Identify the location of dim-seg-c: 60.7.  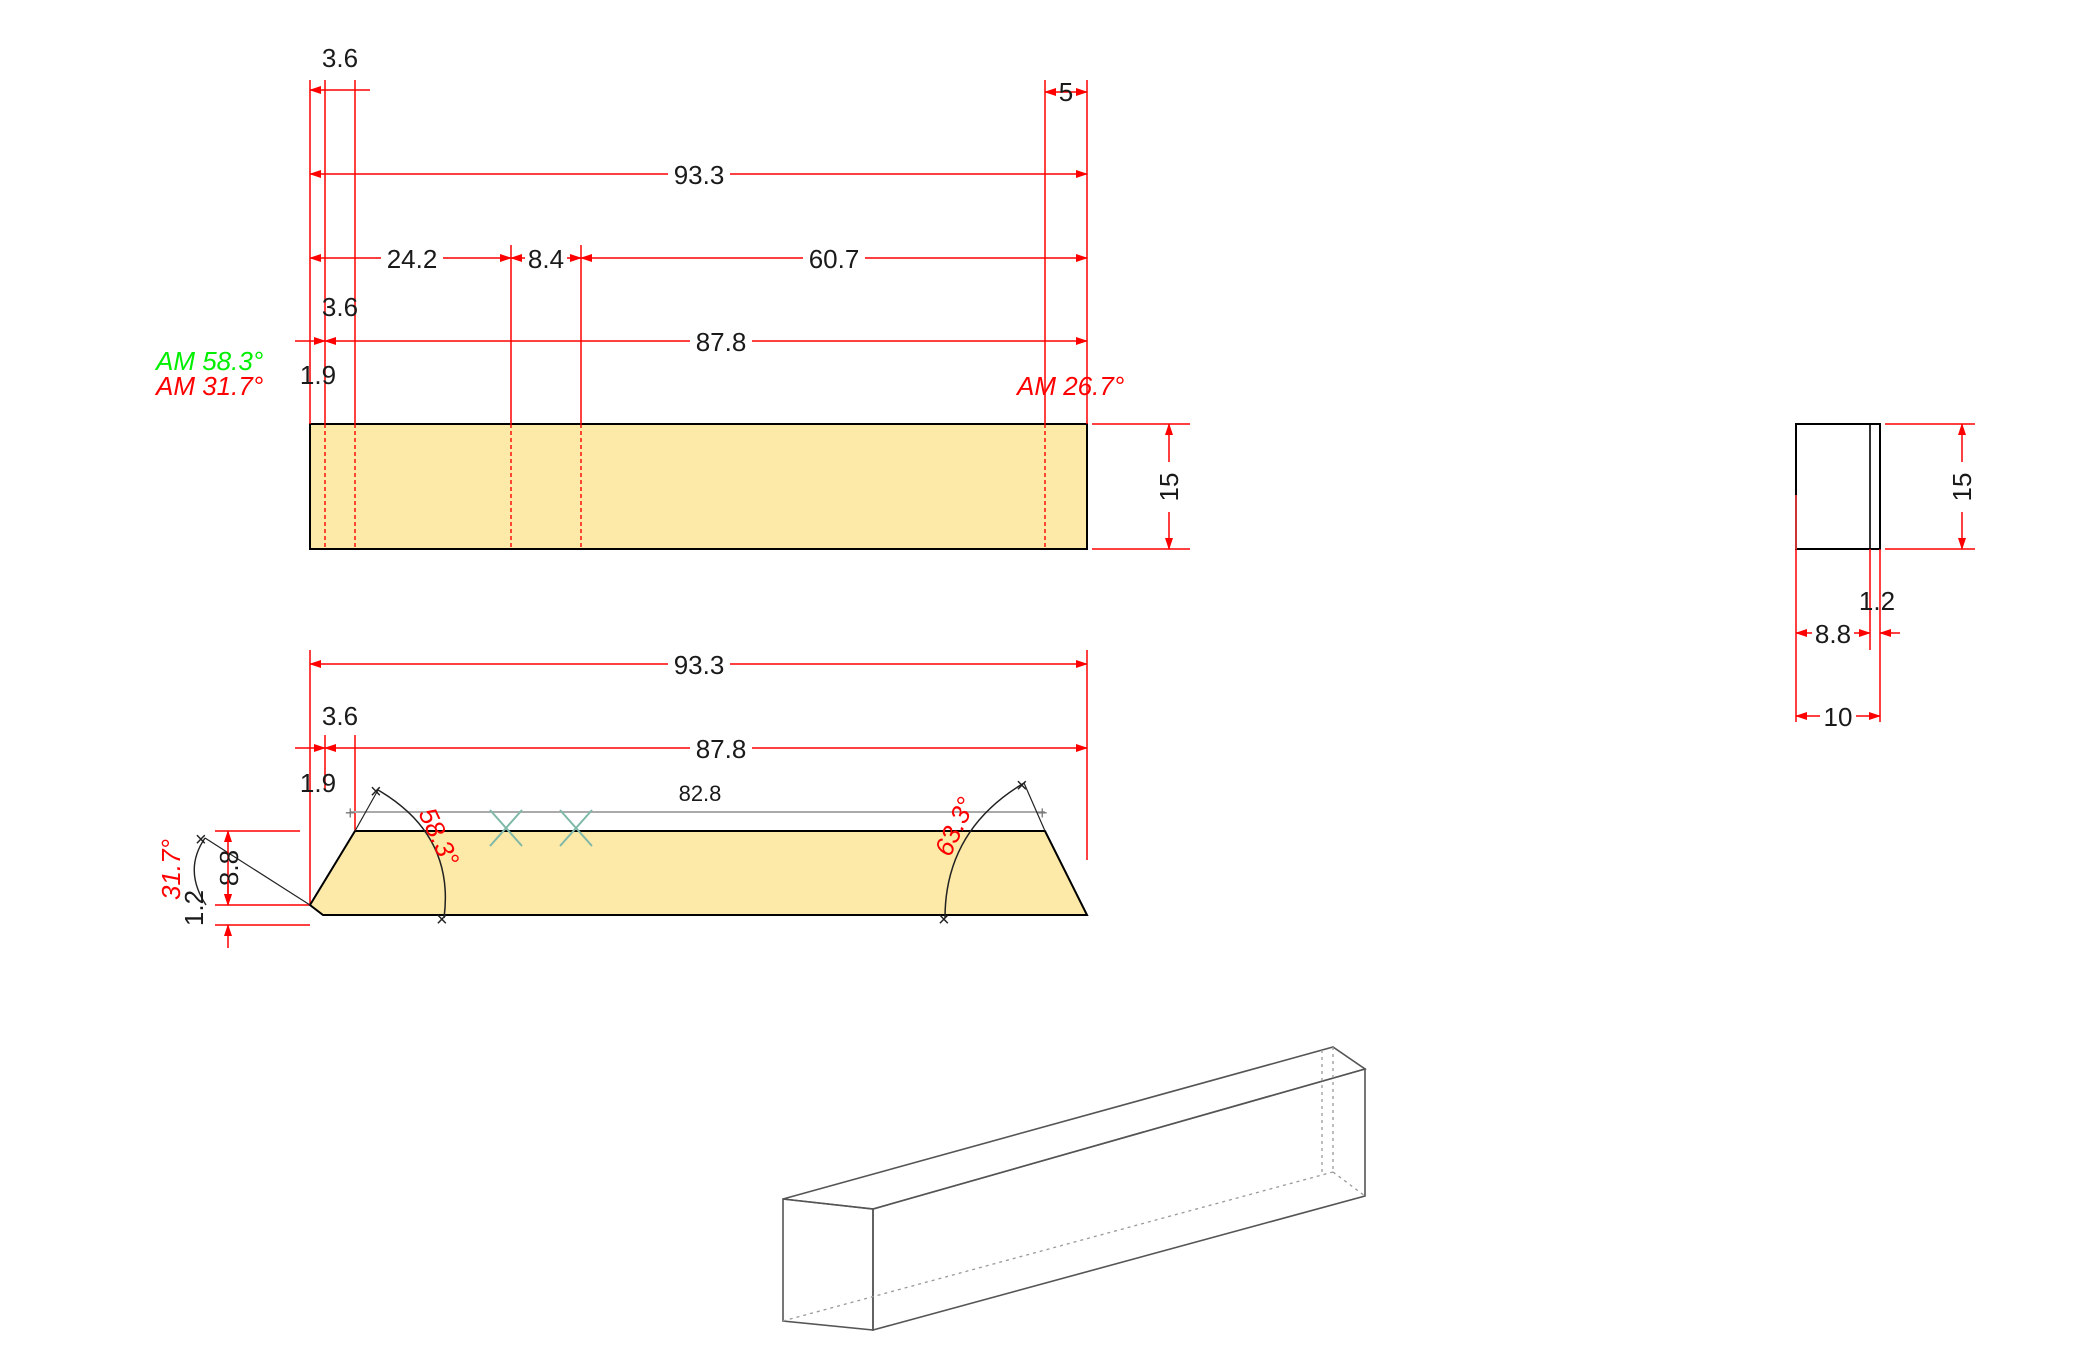
(834, 259).